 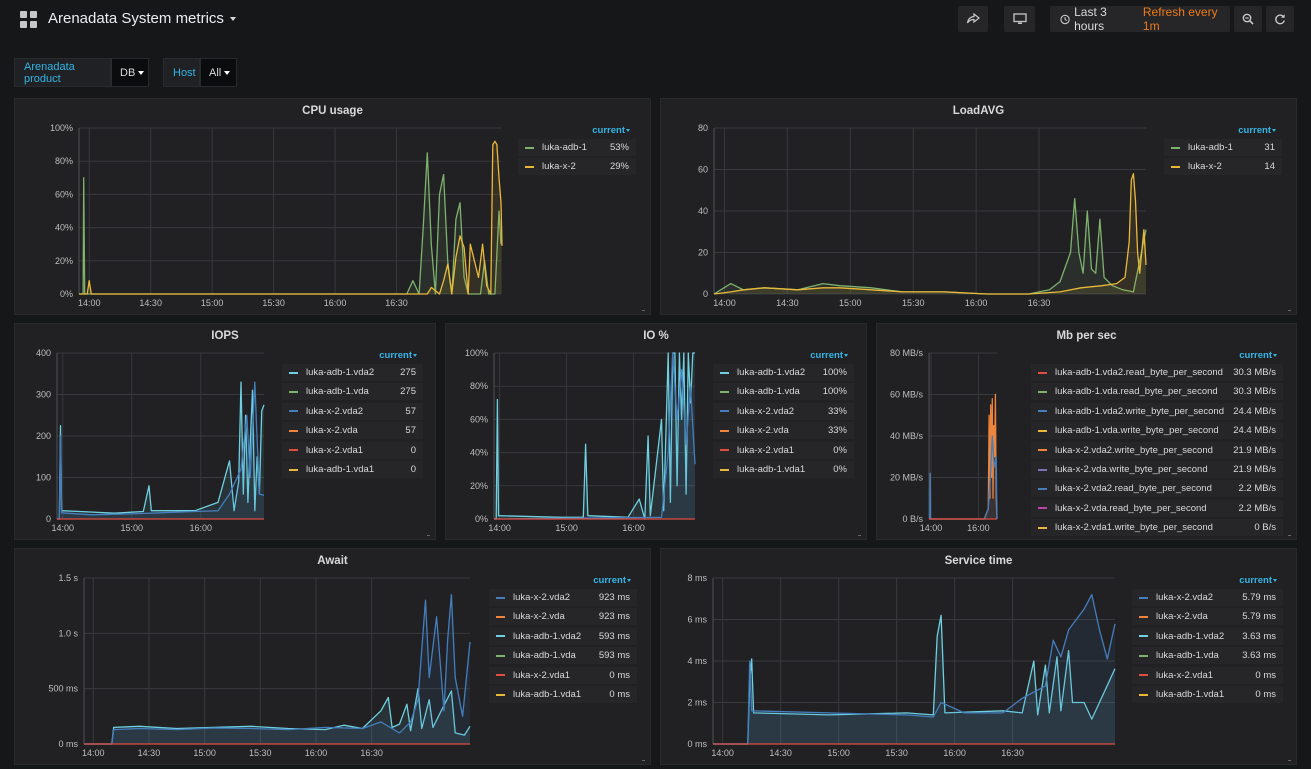 I want to click on legend-item: luka-x-2.vda2 33%, so click(x=783, y=411).